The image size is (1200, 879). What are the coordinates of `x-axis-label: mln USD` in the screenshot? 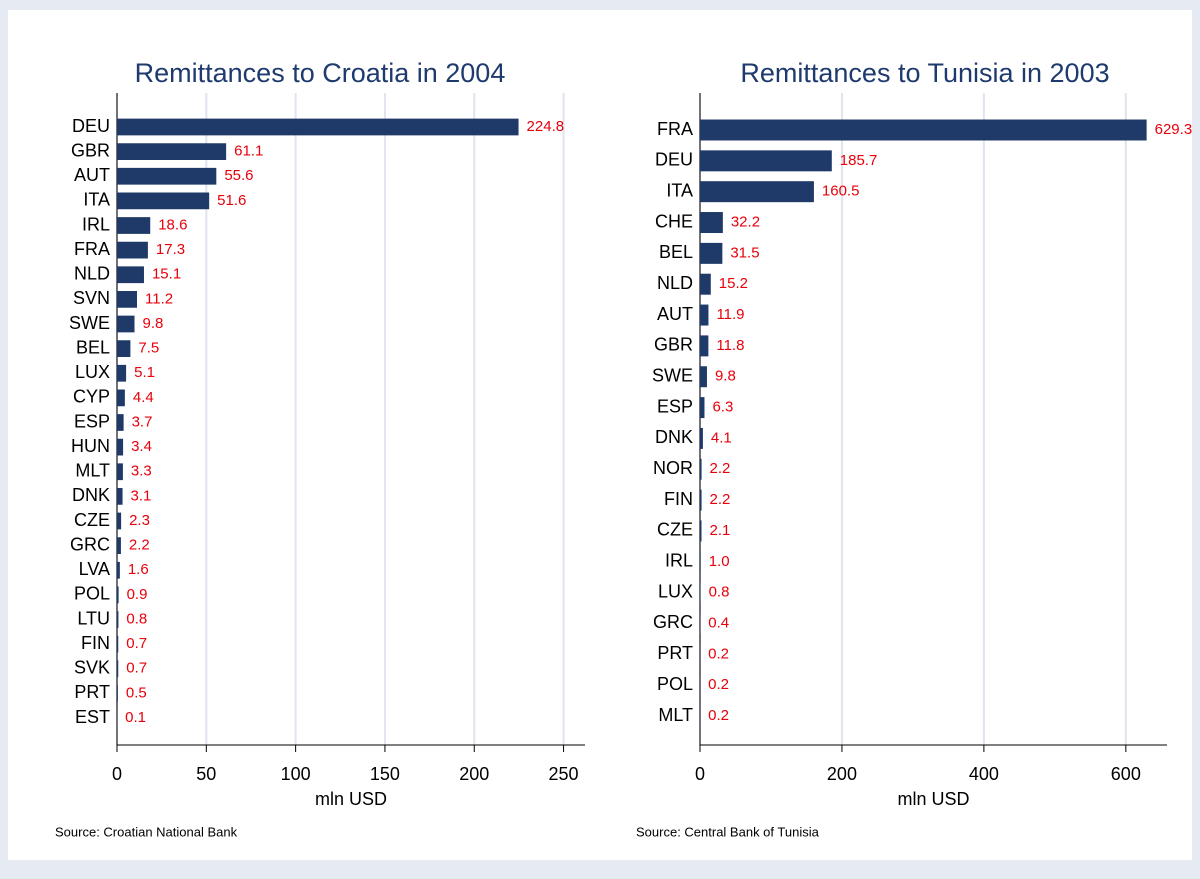 It's located at (933, 799).